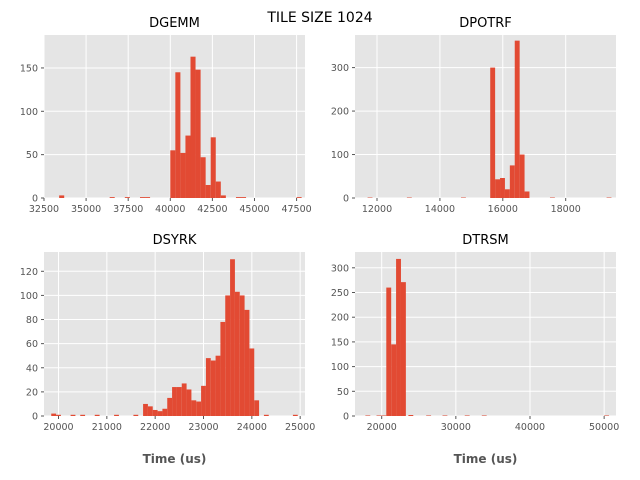 The image size is (640, 480). What do you see at coordinates (300, 427) in the screenshot?
I see `dsyrk-x-tick-label: 25000` at bounding box center [300, 427].